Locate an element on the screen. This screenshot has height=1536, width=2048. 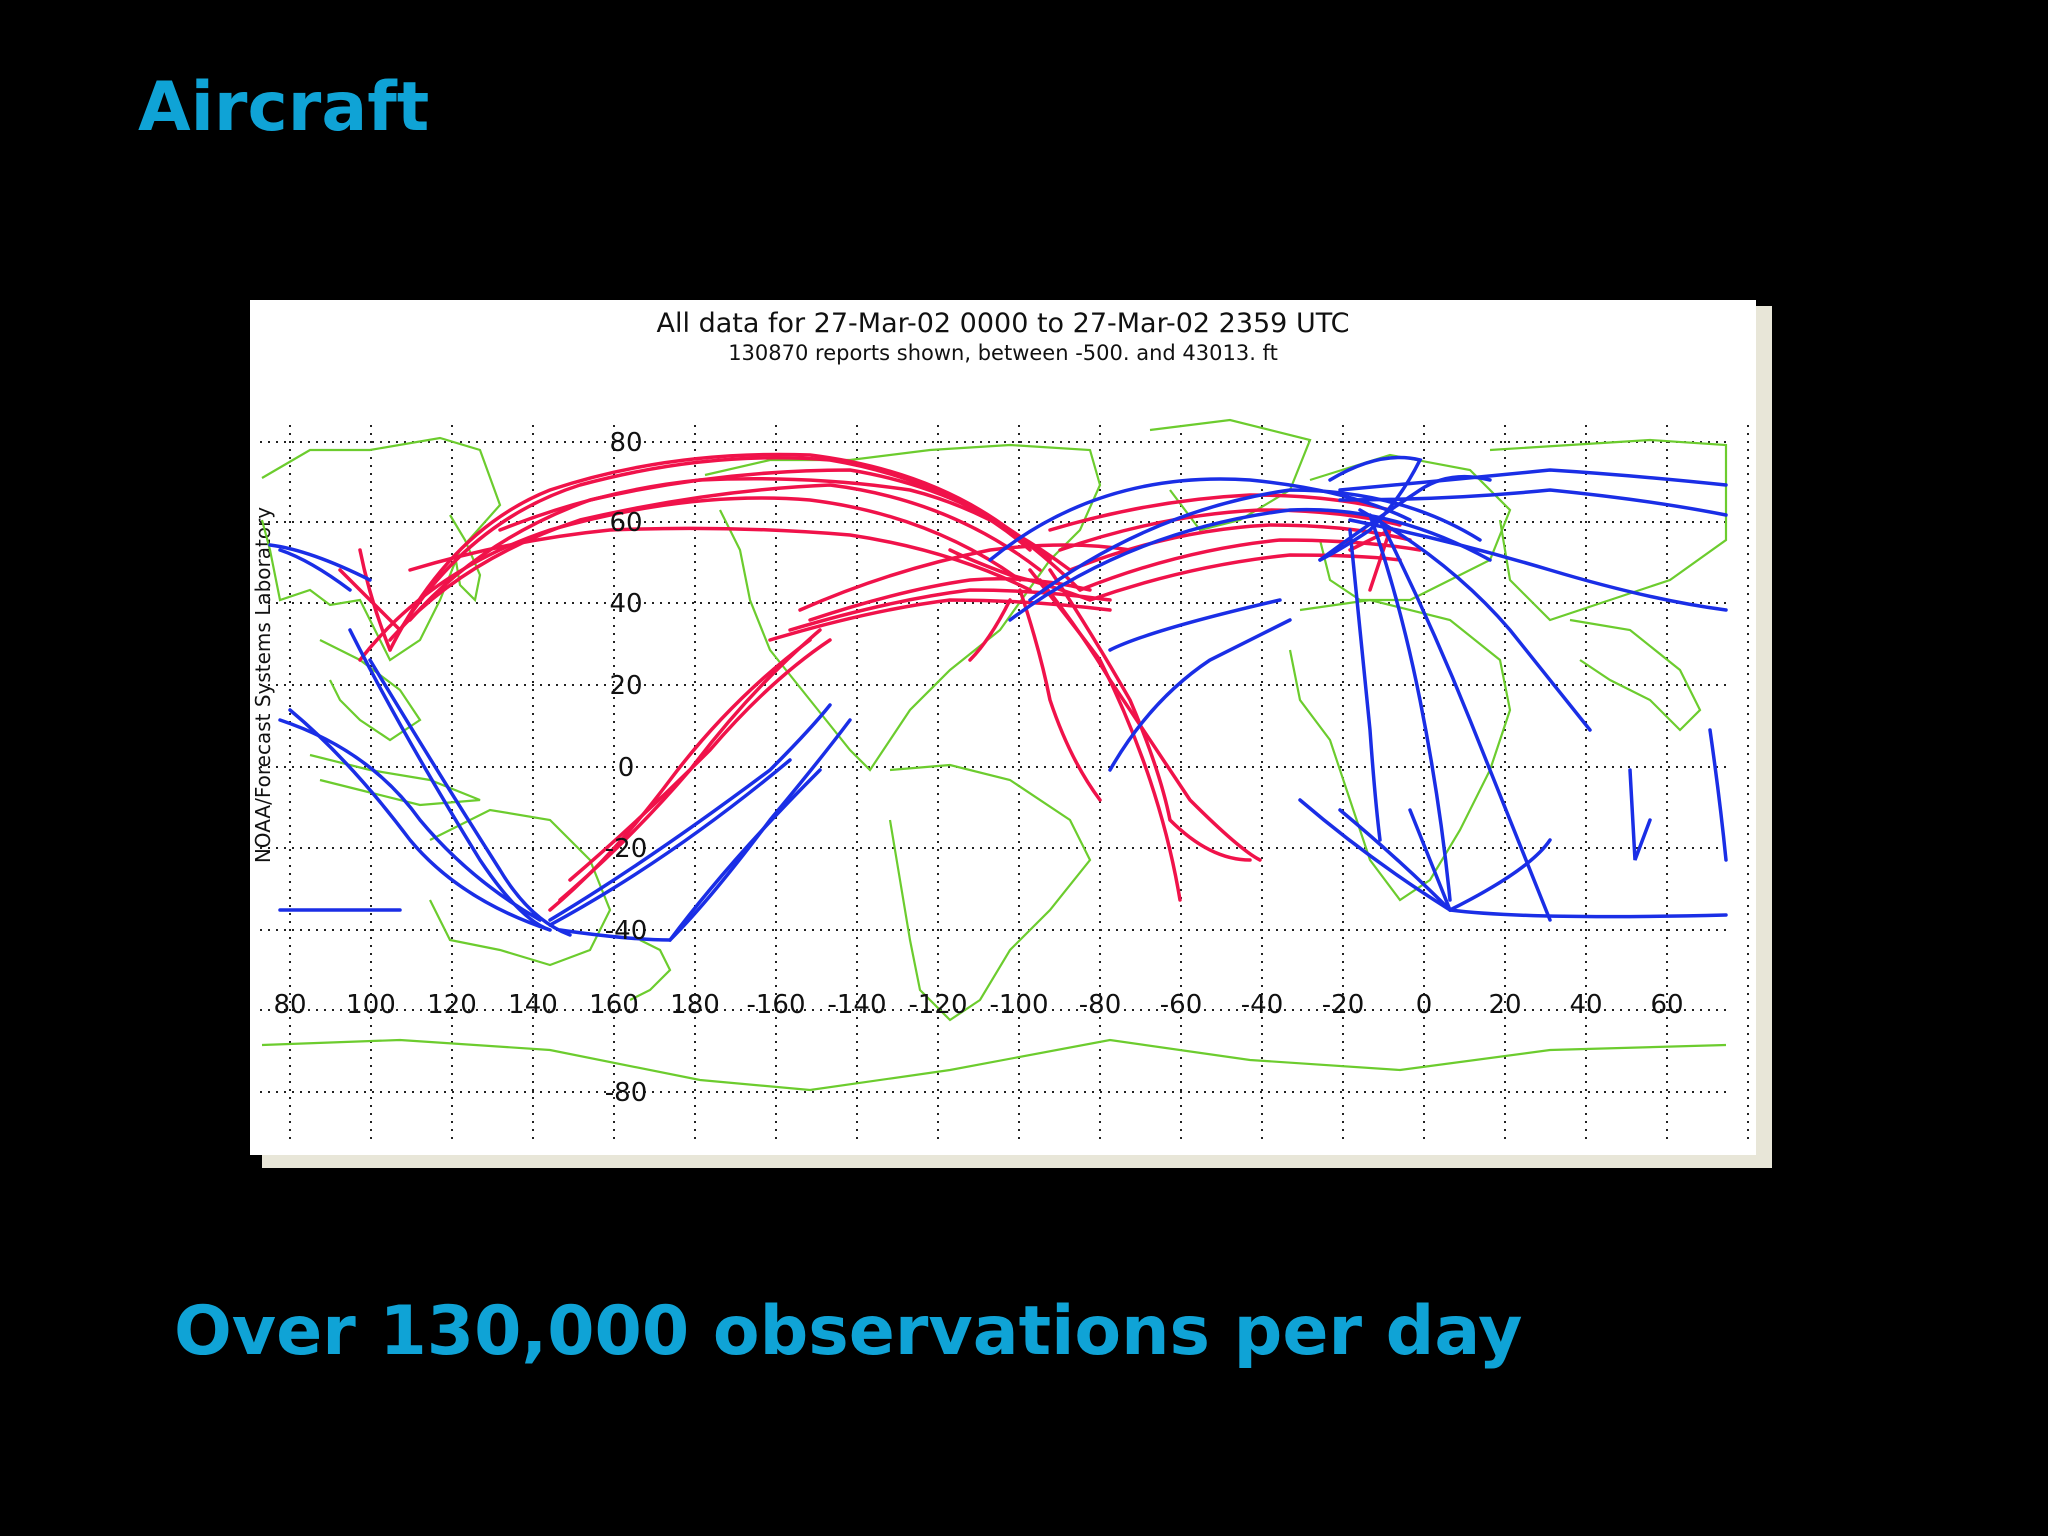
lat-tick-label: -80 is located at coordinates (626, 1093).